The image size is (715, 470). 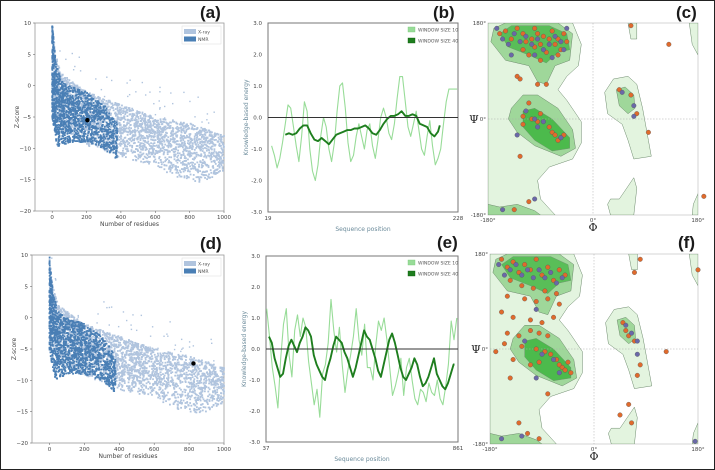 What do you see at coordinates (478, 216) in the screenshot?
I see `y-tick-label: -180°` at bounding box center [478, 216].